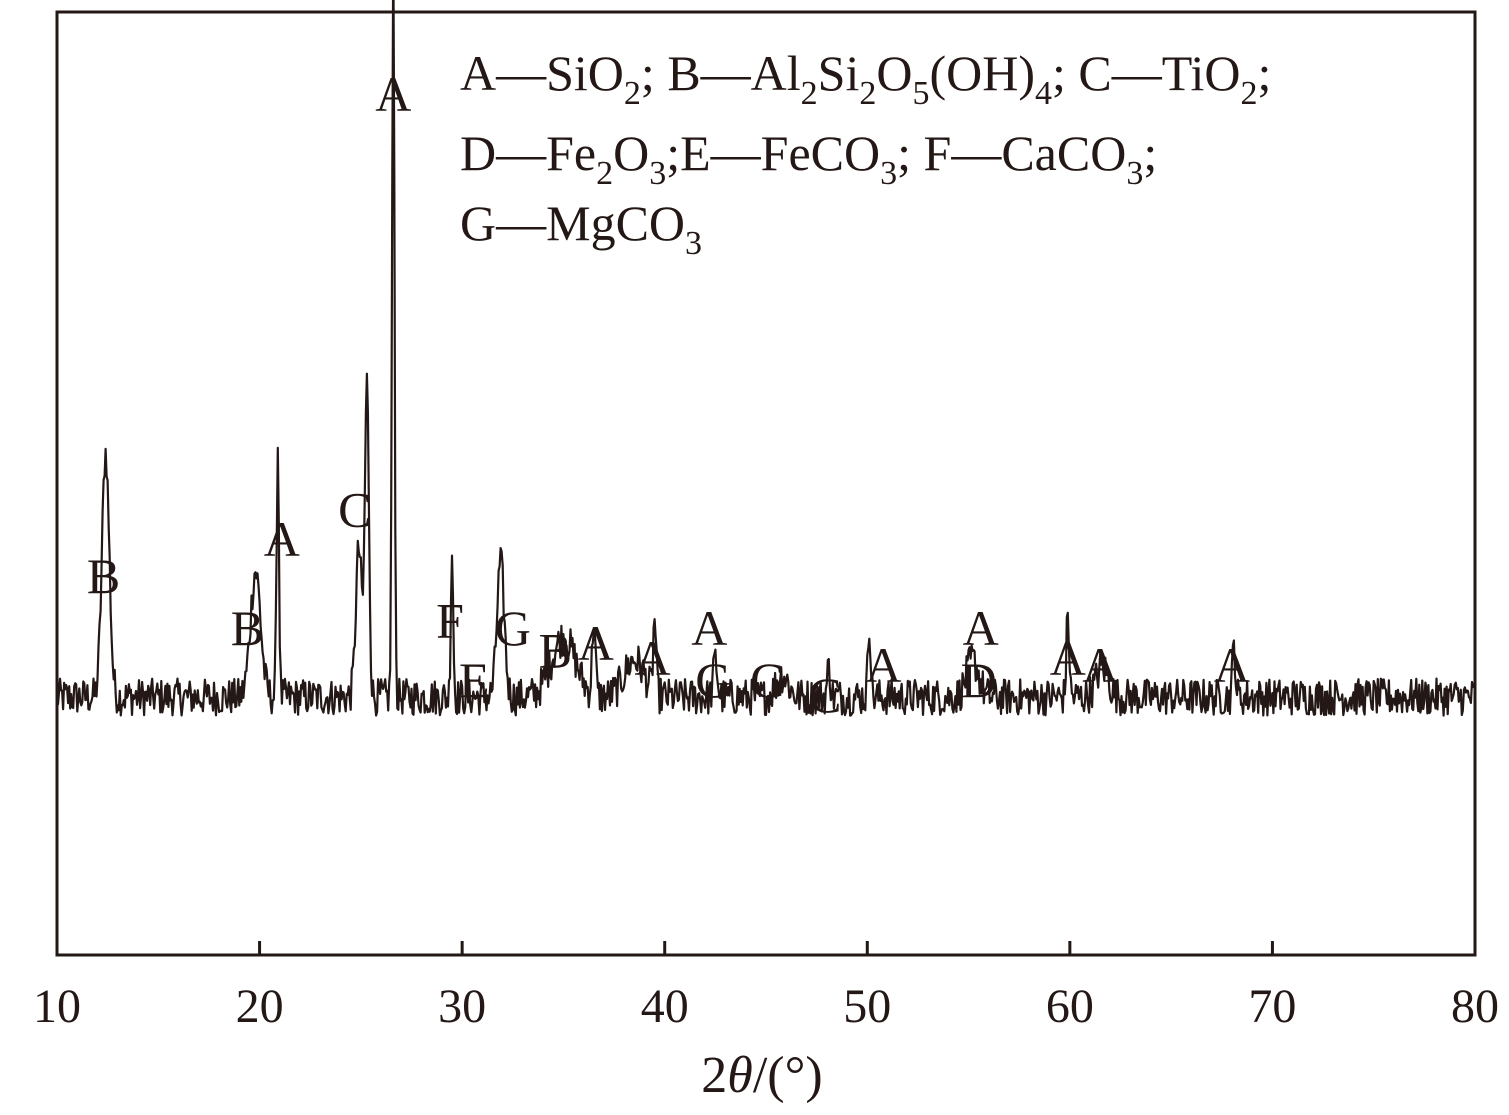 This screenshot has height=1115, width=1509. What do you see at coordinates (979, 680) in the screenshot?
I see `peak-label: D` at bounding box center [979, 680].